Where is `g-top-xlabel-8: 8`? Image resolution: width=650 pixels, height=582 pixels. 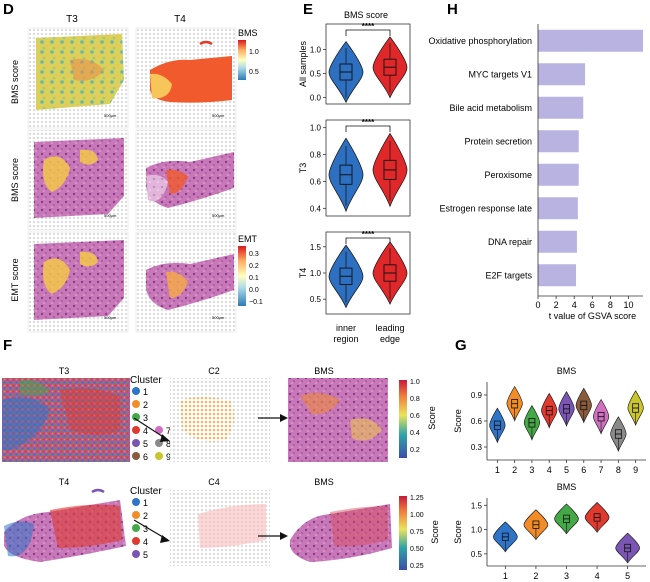
g-top-xlabel-8: 8 is located at coordinates (618, 470).